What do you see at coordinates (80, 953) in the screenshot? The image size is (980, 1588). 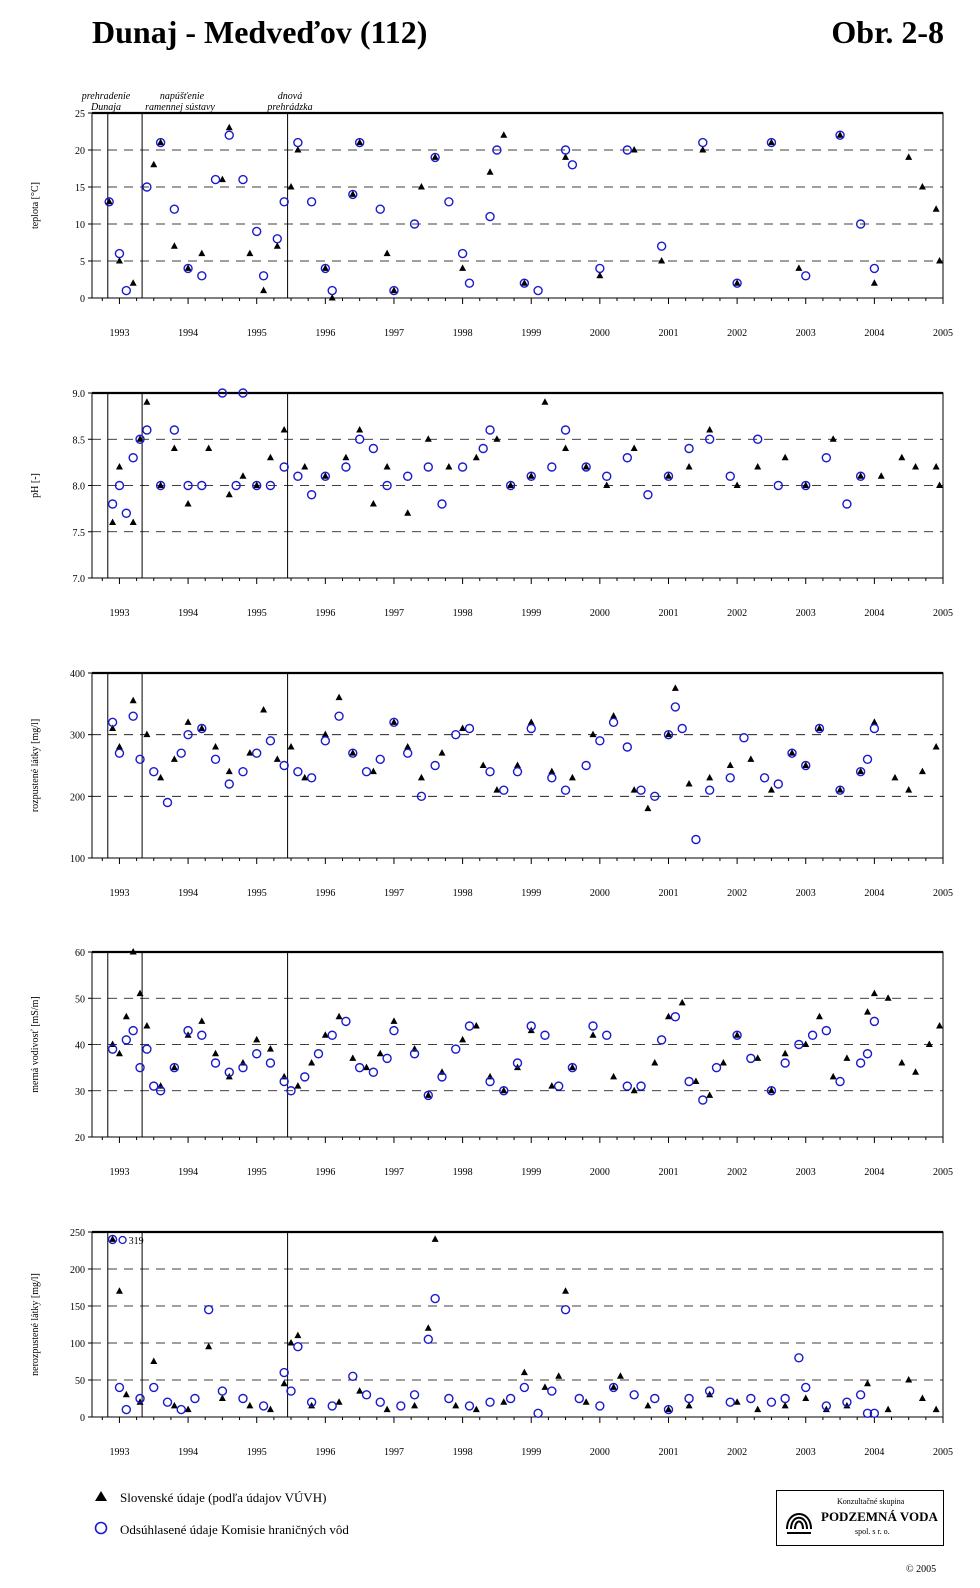 I see `y-tick-label: 60` at bounding box center [80, 953].